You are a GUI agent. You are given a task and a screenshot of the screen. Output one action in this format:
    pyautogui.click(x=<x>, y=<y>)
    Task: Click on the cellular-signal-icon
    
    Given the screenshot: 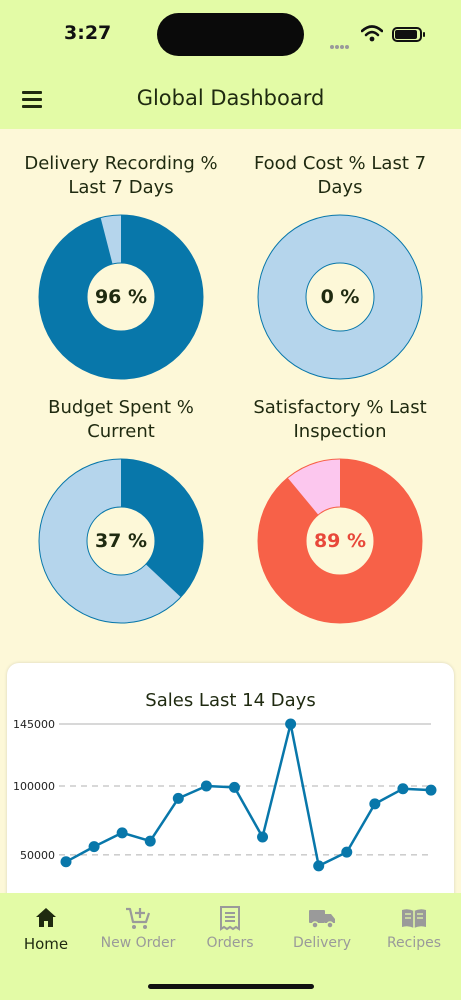 What is the action you would take?
    pyautogui.click(x=340, y=43)
    